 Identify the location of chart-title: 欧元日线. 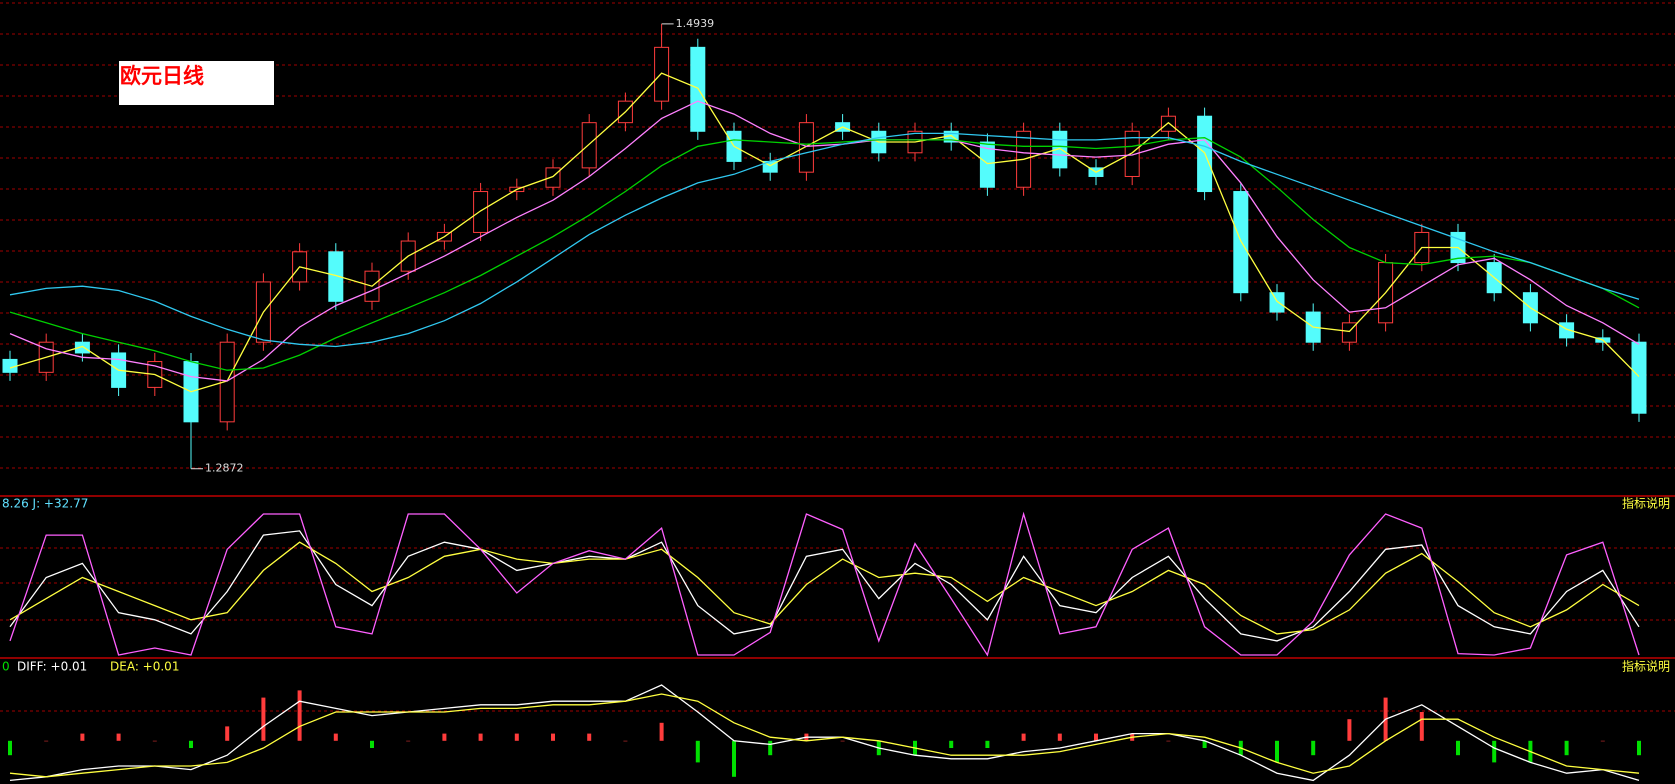
(162, 76).